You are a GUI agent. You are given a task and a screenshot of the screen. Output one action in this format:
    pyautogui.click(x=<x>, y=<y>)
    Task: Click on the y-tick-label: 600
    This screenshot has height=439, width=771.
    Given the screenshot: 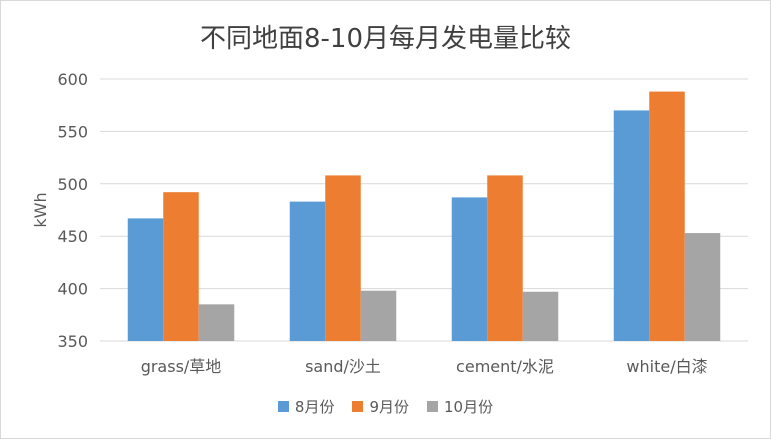 What is the action you would take?
    pyautogui.click(x=72, y=79)
    